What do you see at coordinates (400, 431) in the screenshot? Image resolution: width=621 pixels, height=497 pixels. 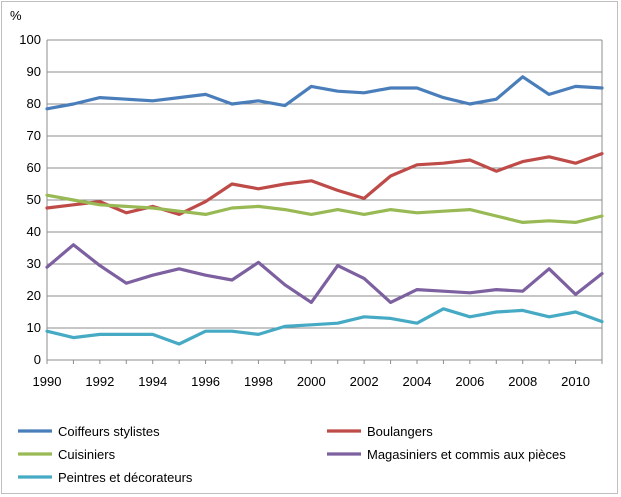 I see `legend-label: Boulangers` at bounding box center [400, 431].